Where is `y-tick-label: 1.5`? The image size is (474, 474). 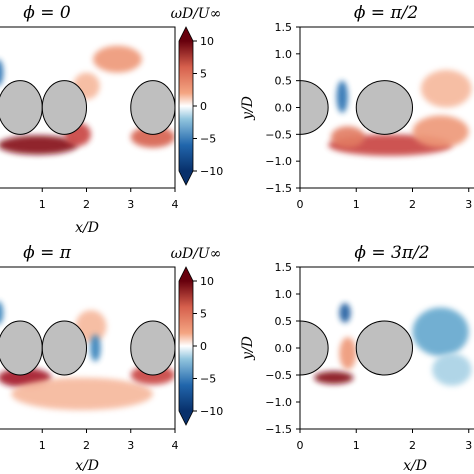
y-tick-label: 1.5 is located at coordinates (284, 267).